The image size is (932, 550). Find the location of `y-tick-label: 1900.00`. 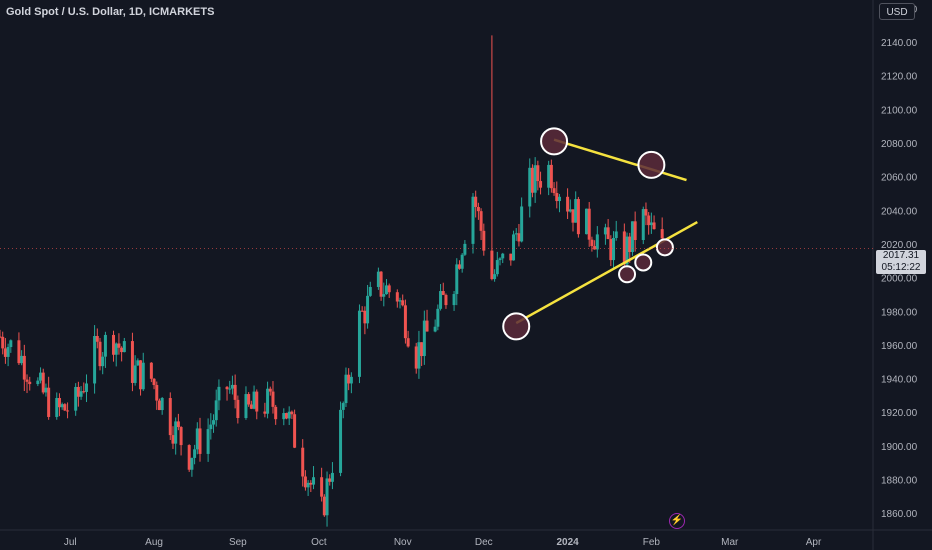

y-tick-label: 1900.00 is located at coordinates (899, 447).